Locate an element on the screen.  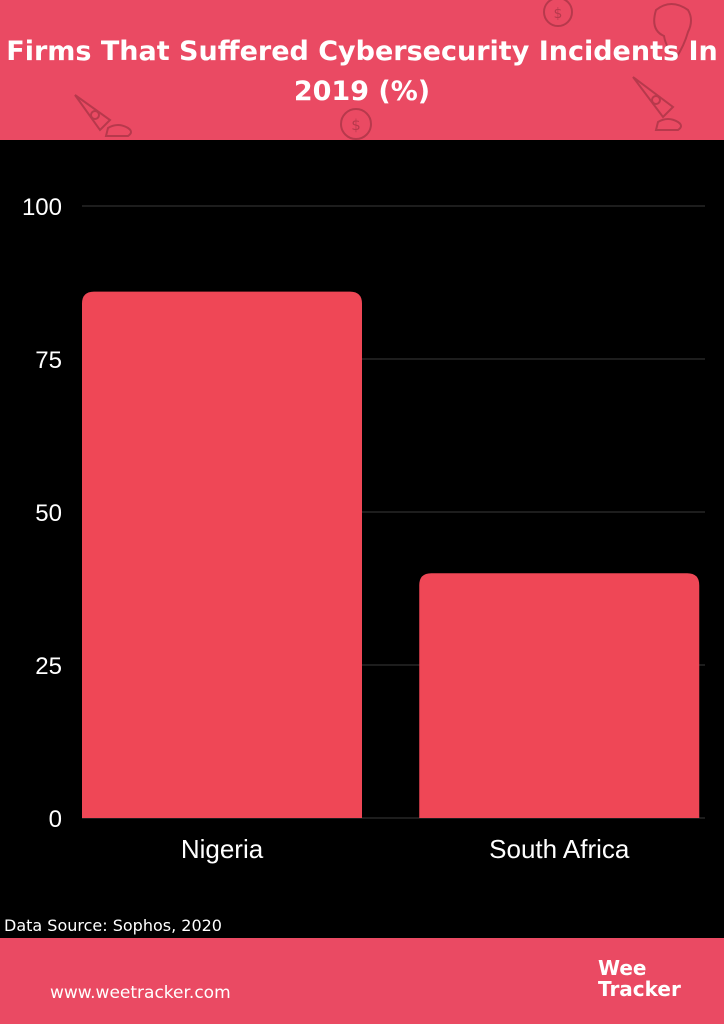
x-tick-label: Nigeria is located at coordinates (222, 849).